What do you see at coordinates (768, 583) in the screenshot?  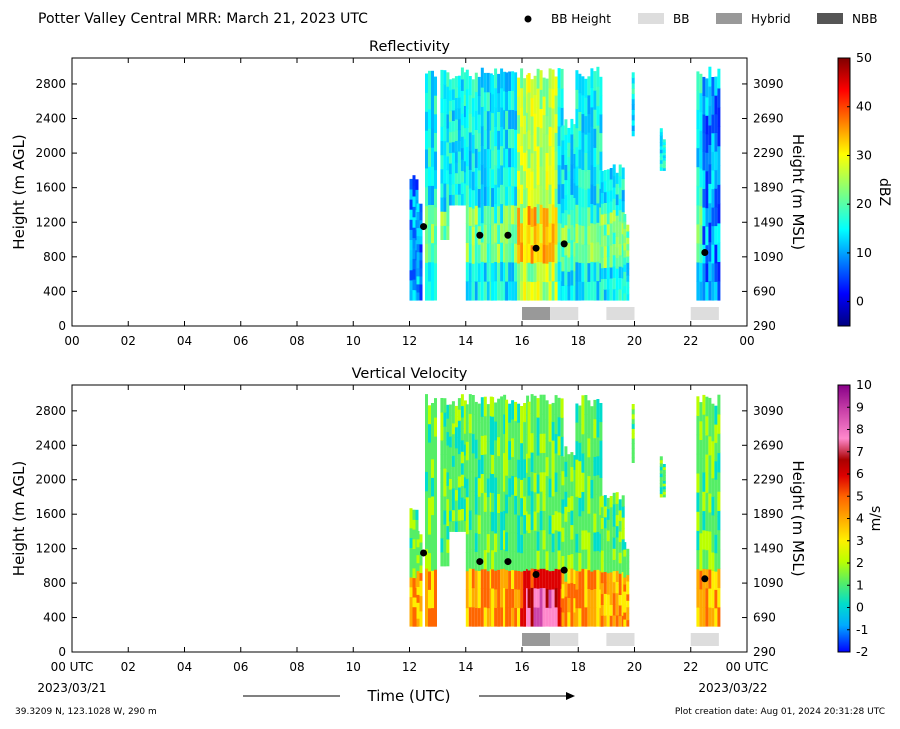 I see `y2-tick-label: 1090` at bounding box center [768, 583].